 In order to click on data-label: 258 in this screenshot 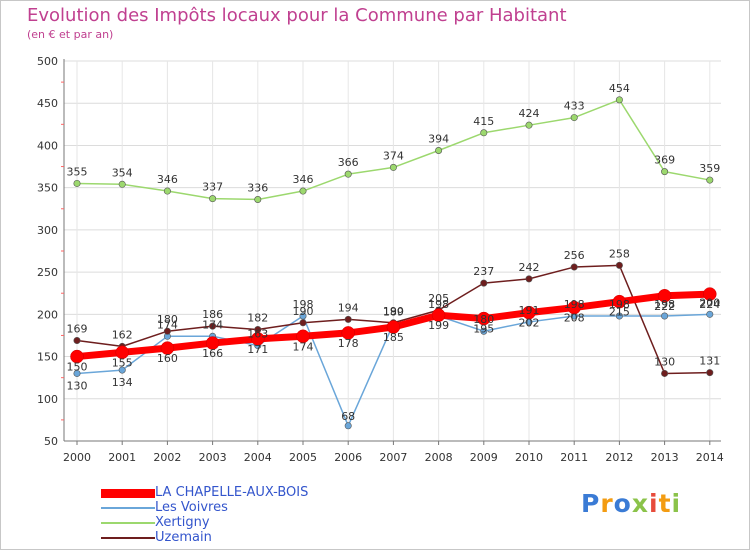, I will do `click(619, 253)`.